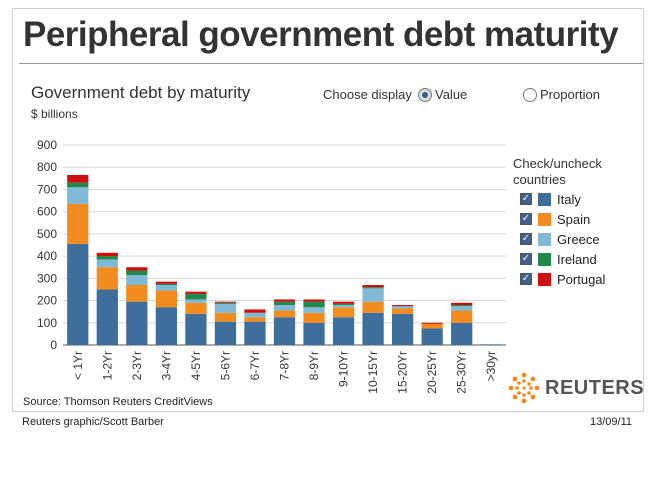 The height and width of the screenshot is (479, 653). I want to click on italy-checkbox: ✓, so click(526, 199).